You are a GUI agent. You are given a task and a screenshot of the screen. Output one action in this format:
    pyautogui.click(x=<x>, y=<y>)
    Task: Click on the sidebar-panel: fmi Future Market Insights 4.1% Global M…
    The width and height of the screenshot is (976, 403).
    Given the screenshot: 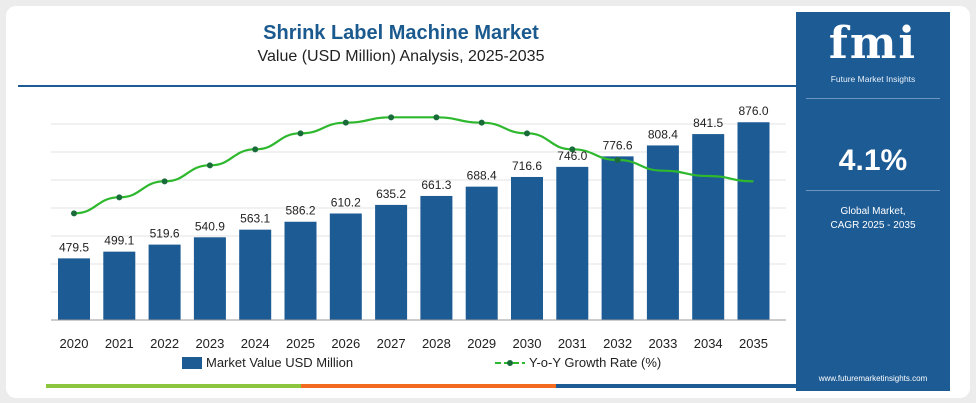 What is the action you would take?
    pyautogui.click(x=873, y=201)
    